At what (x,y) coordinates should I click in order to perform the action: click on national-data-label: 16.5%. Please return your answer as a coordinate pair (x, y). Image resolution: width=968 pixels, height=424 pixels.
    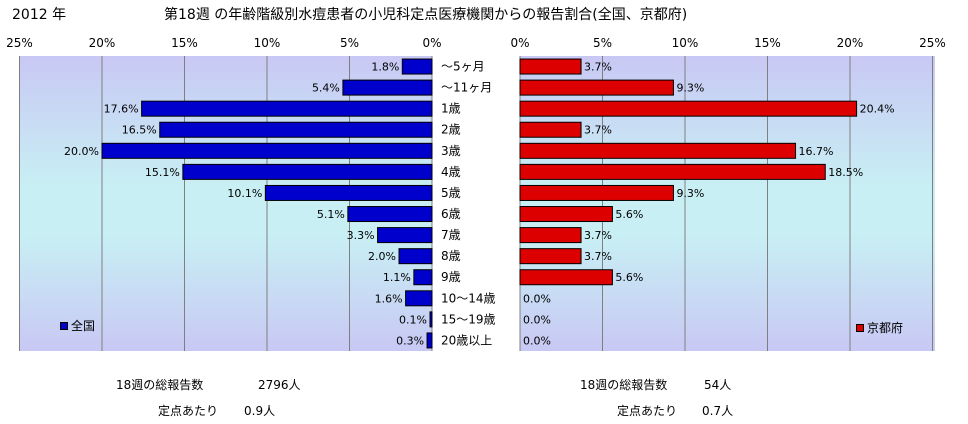
    Looking at the image, I should click on (139, 130).